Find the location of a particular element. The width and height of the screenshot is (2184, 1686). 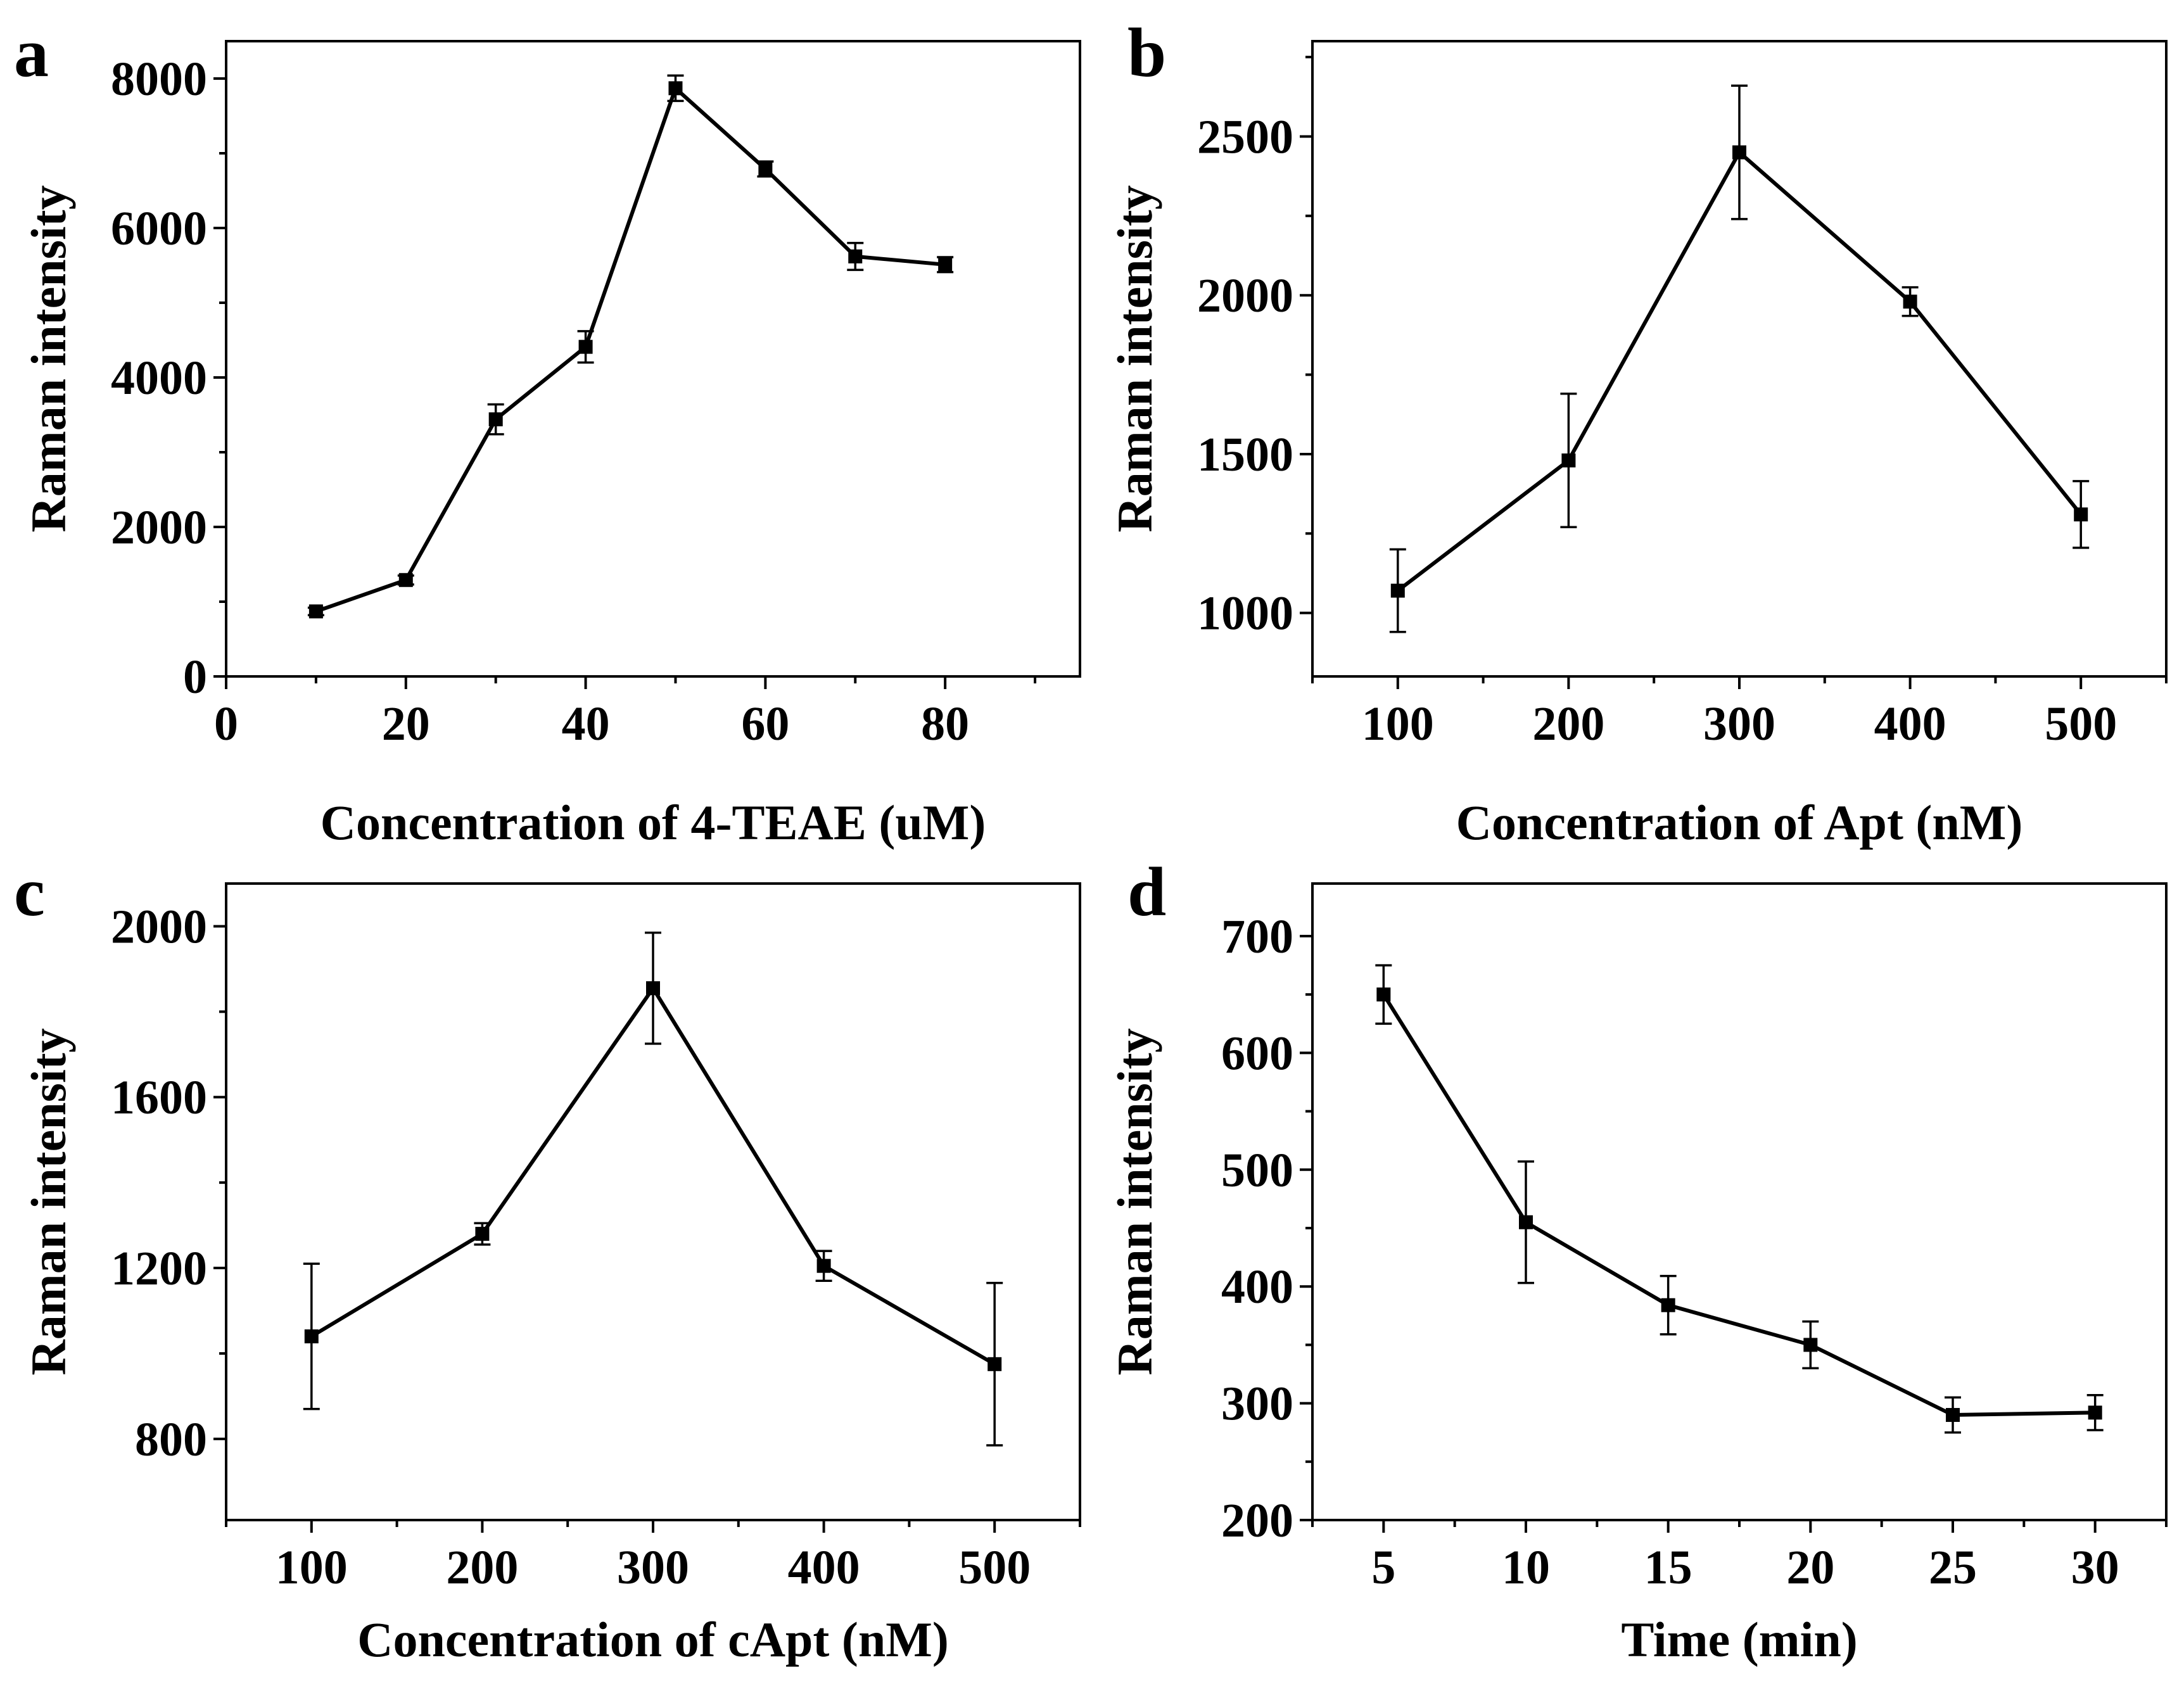

x-tick-label: 10 is located at coordinates (1526, 1567).